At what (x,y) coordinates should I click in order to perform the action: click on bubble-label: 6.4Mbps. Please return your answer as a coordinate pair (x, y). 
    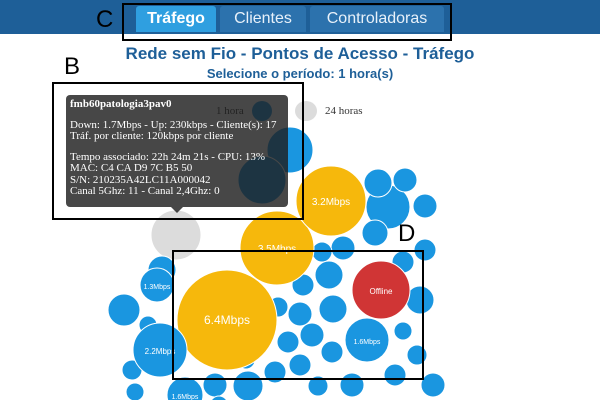
    Looking at the image, I should click on (227, 320).